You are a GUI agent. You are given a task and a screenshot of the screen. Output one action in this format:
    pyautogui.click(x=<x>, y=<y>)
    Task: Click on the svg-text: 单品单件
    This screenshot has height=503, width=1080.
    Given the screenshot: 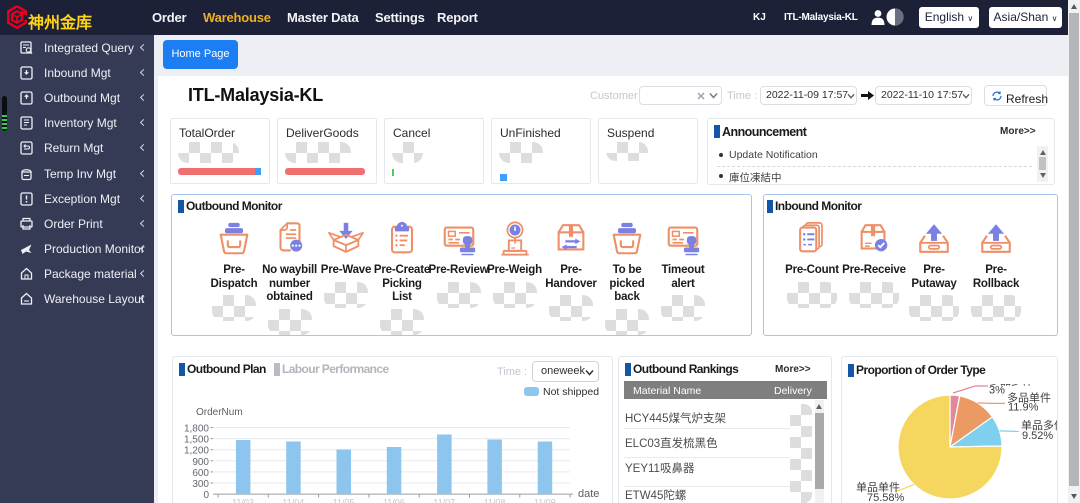 What is the action you would take?
    pyautogui.click(x=878, y=487)
    